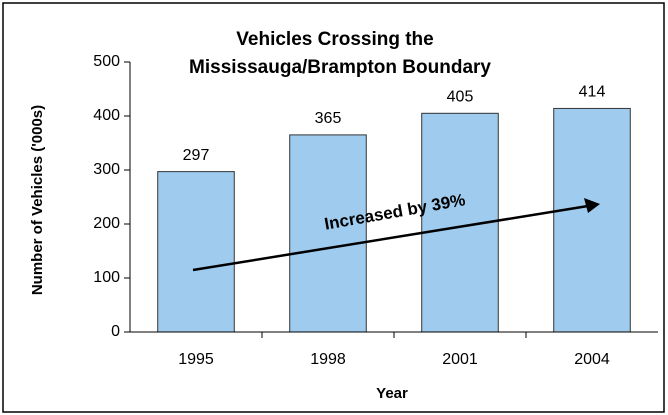 The height and width of the screenshot is (415, 668). I want to click on chart-title: Vehicles Crossing the, so click(334, 39).